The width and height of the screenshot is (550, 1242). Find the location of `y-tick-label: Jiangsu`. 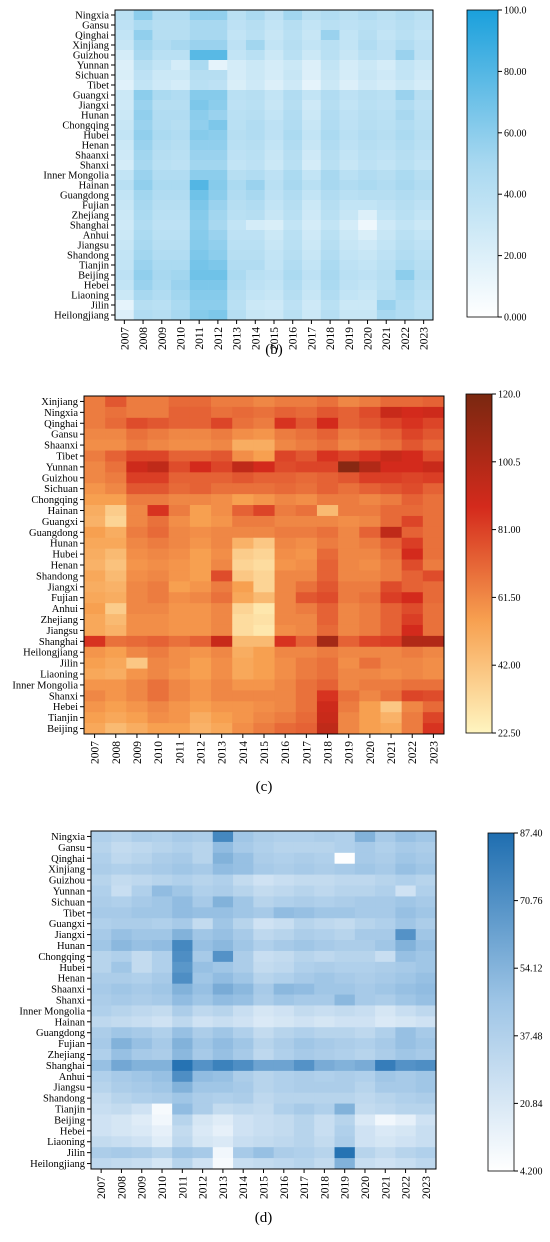

y-tick-label: Jiangsu is located at coordinates (63, 631).